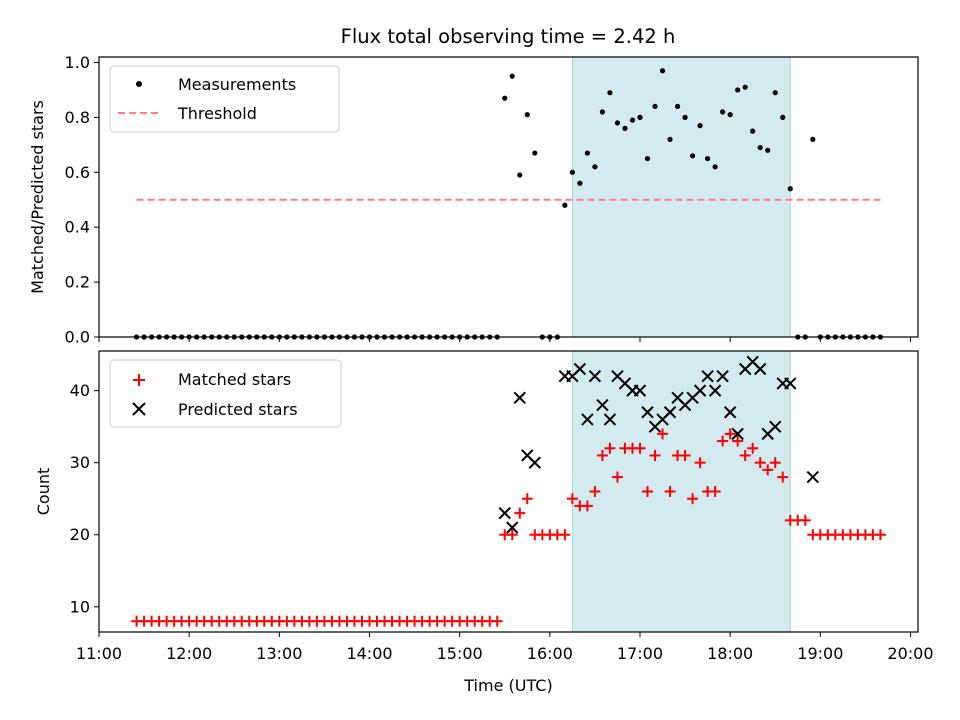 The height and width of the screenshot is (720, 960). I want to click on x-axis-label: Time (UTC), so click(507, 685).